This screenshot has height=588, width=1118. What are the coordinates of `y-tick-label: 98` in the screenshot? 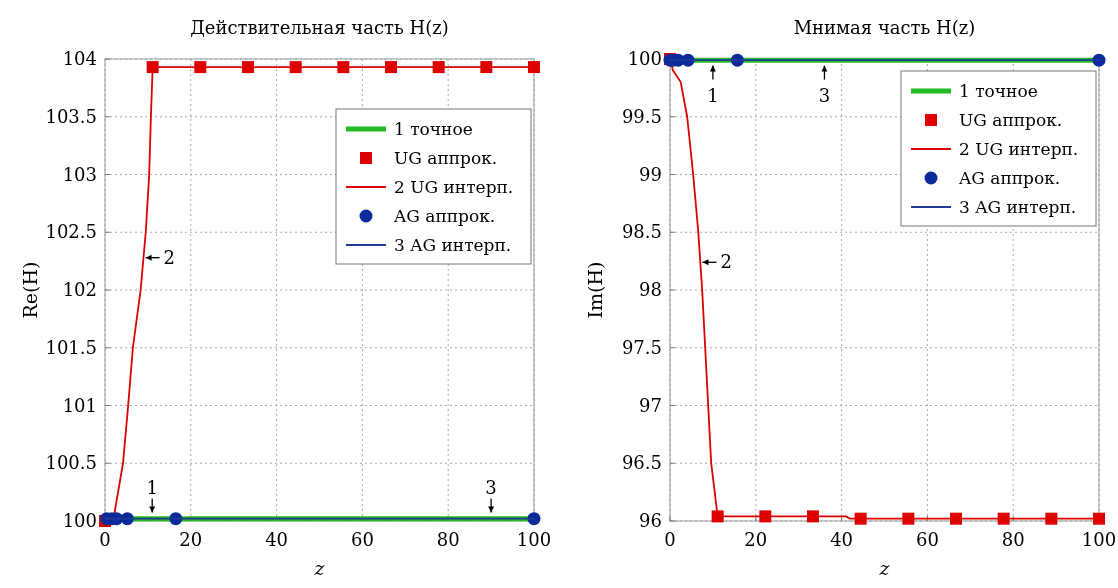 It's located at (650, 289).